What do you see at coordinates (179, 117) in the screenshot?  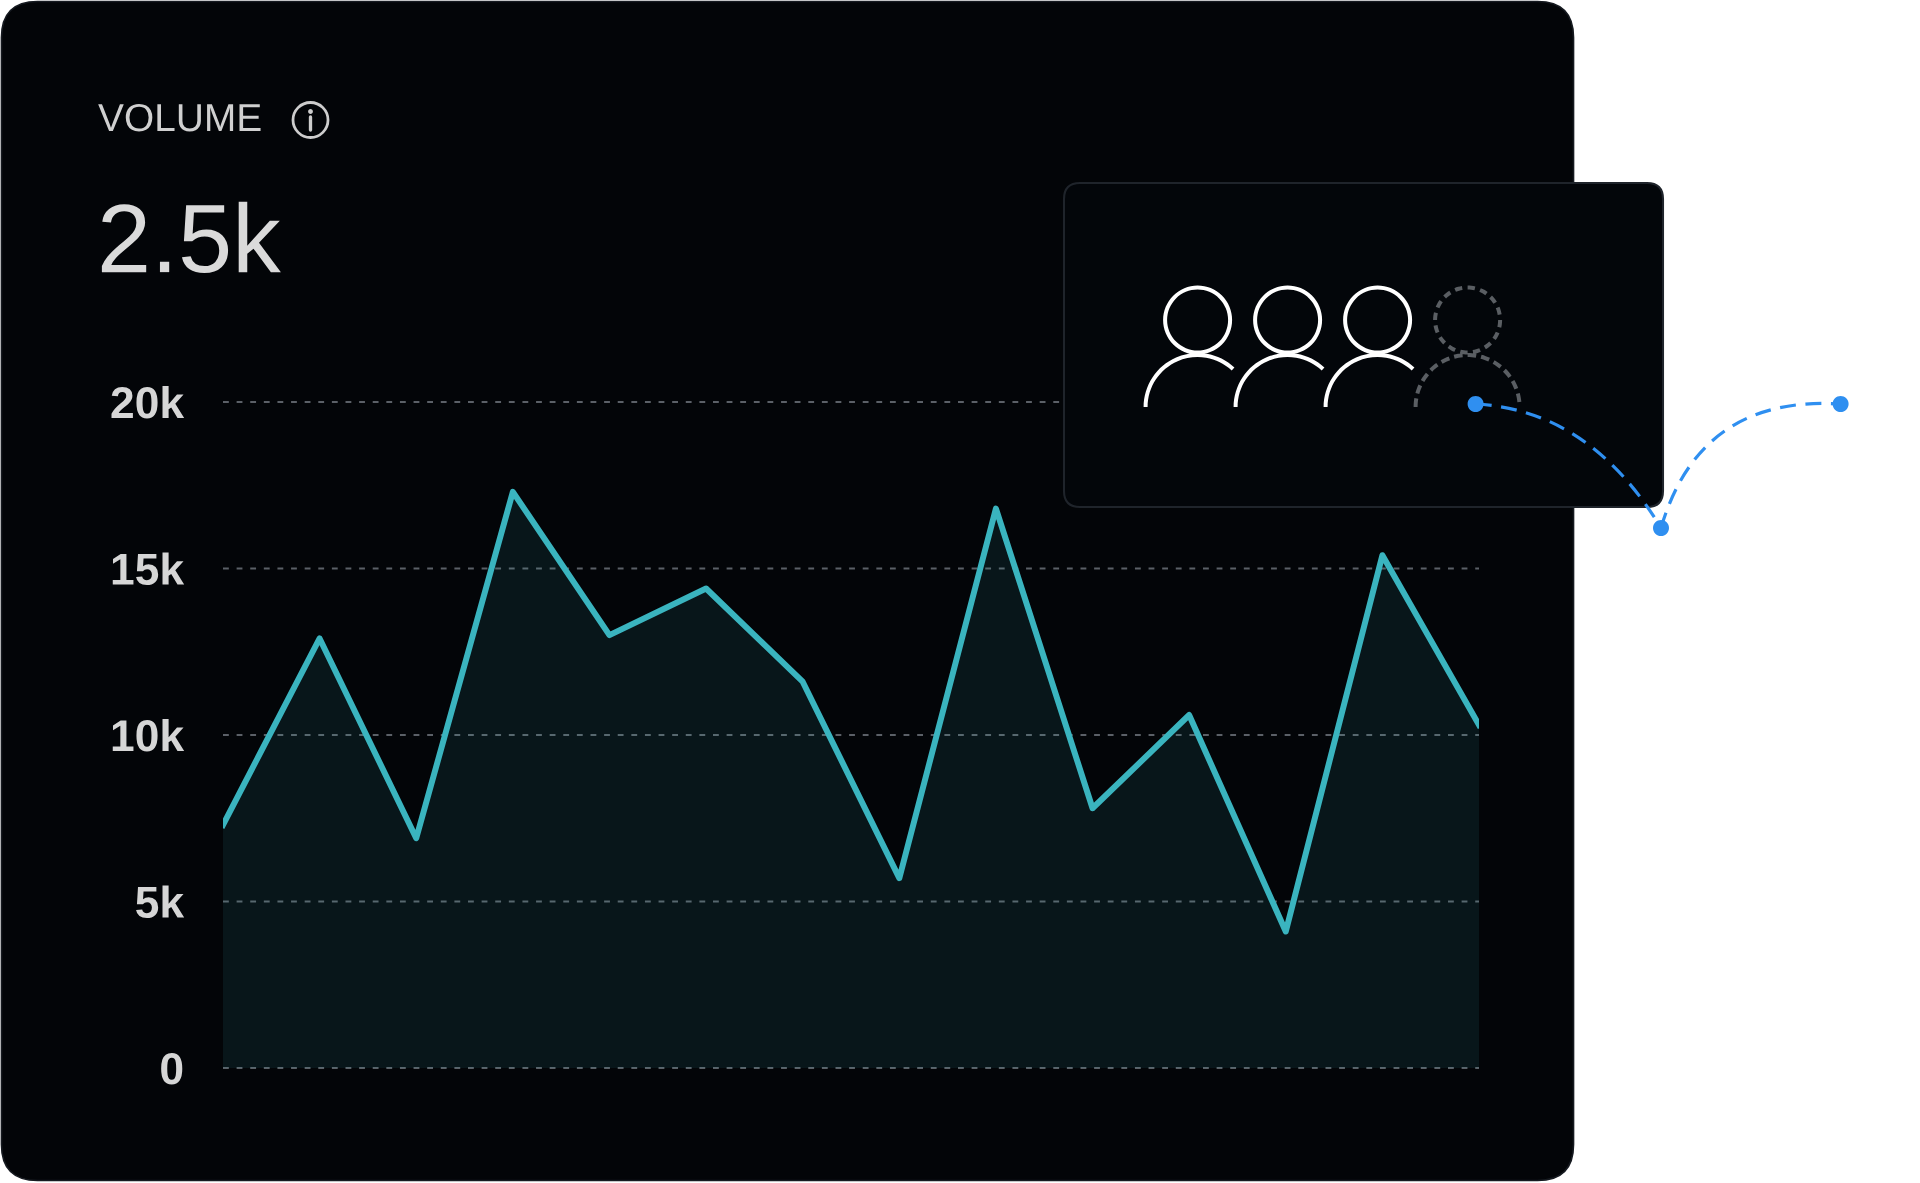 I see `chart-title: VOLUME` at bounding box center [179, 117].